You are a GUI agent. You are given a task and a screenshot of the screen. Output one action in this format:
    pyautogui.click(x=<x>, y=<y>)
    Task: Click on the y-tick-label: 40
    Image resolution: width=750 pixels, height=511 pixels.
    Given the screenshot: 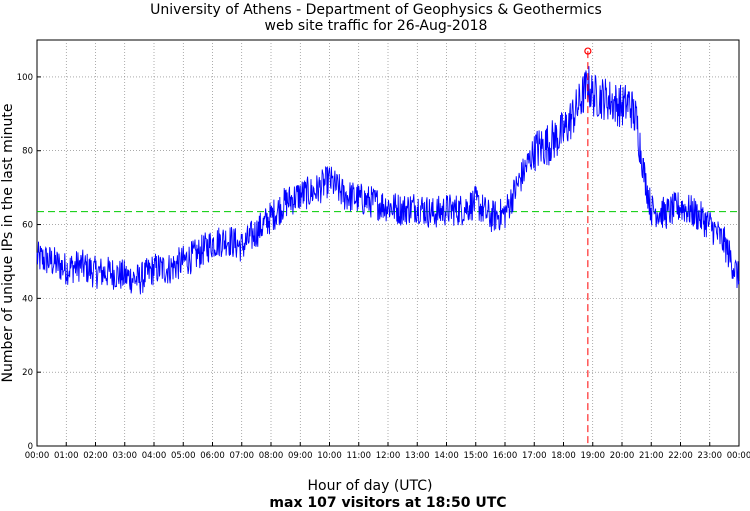 What is the action you would take?
    pyautogui.click(x=27, y=299)
    